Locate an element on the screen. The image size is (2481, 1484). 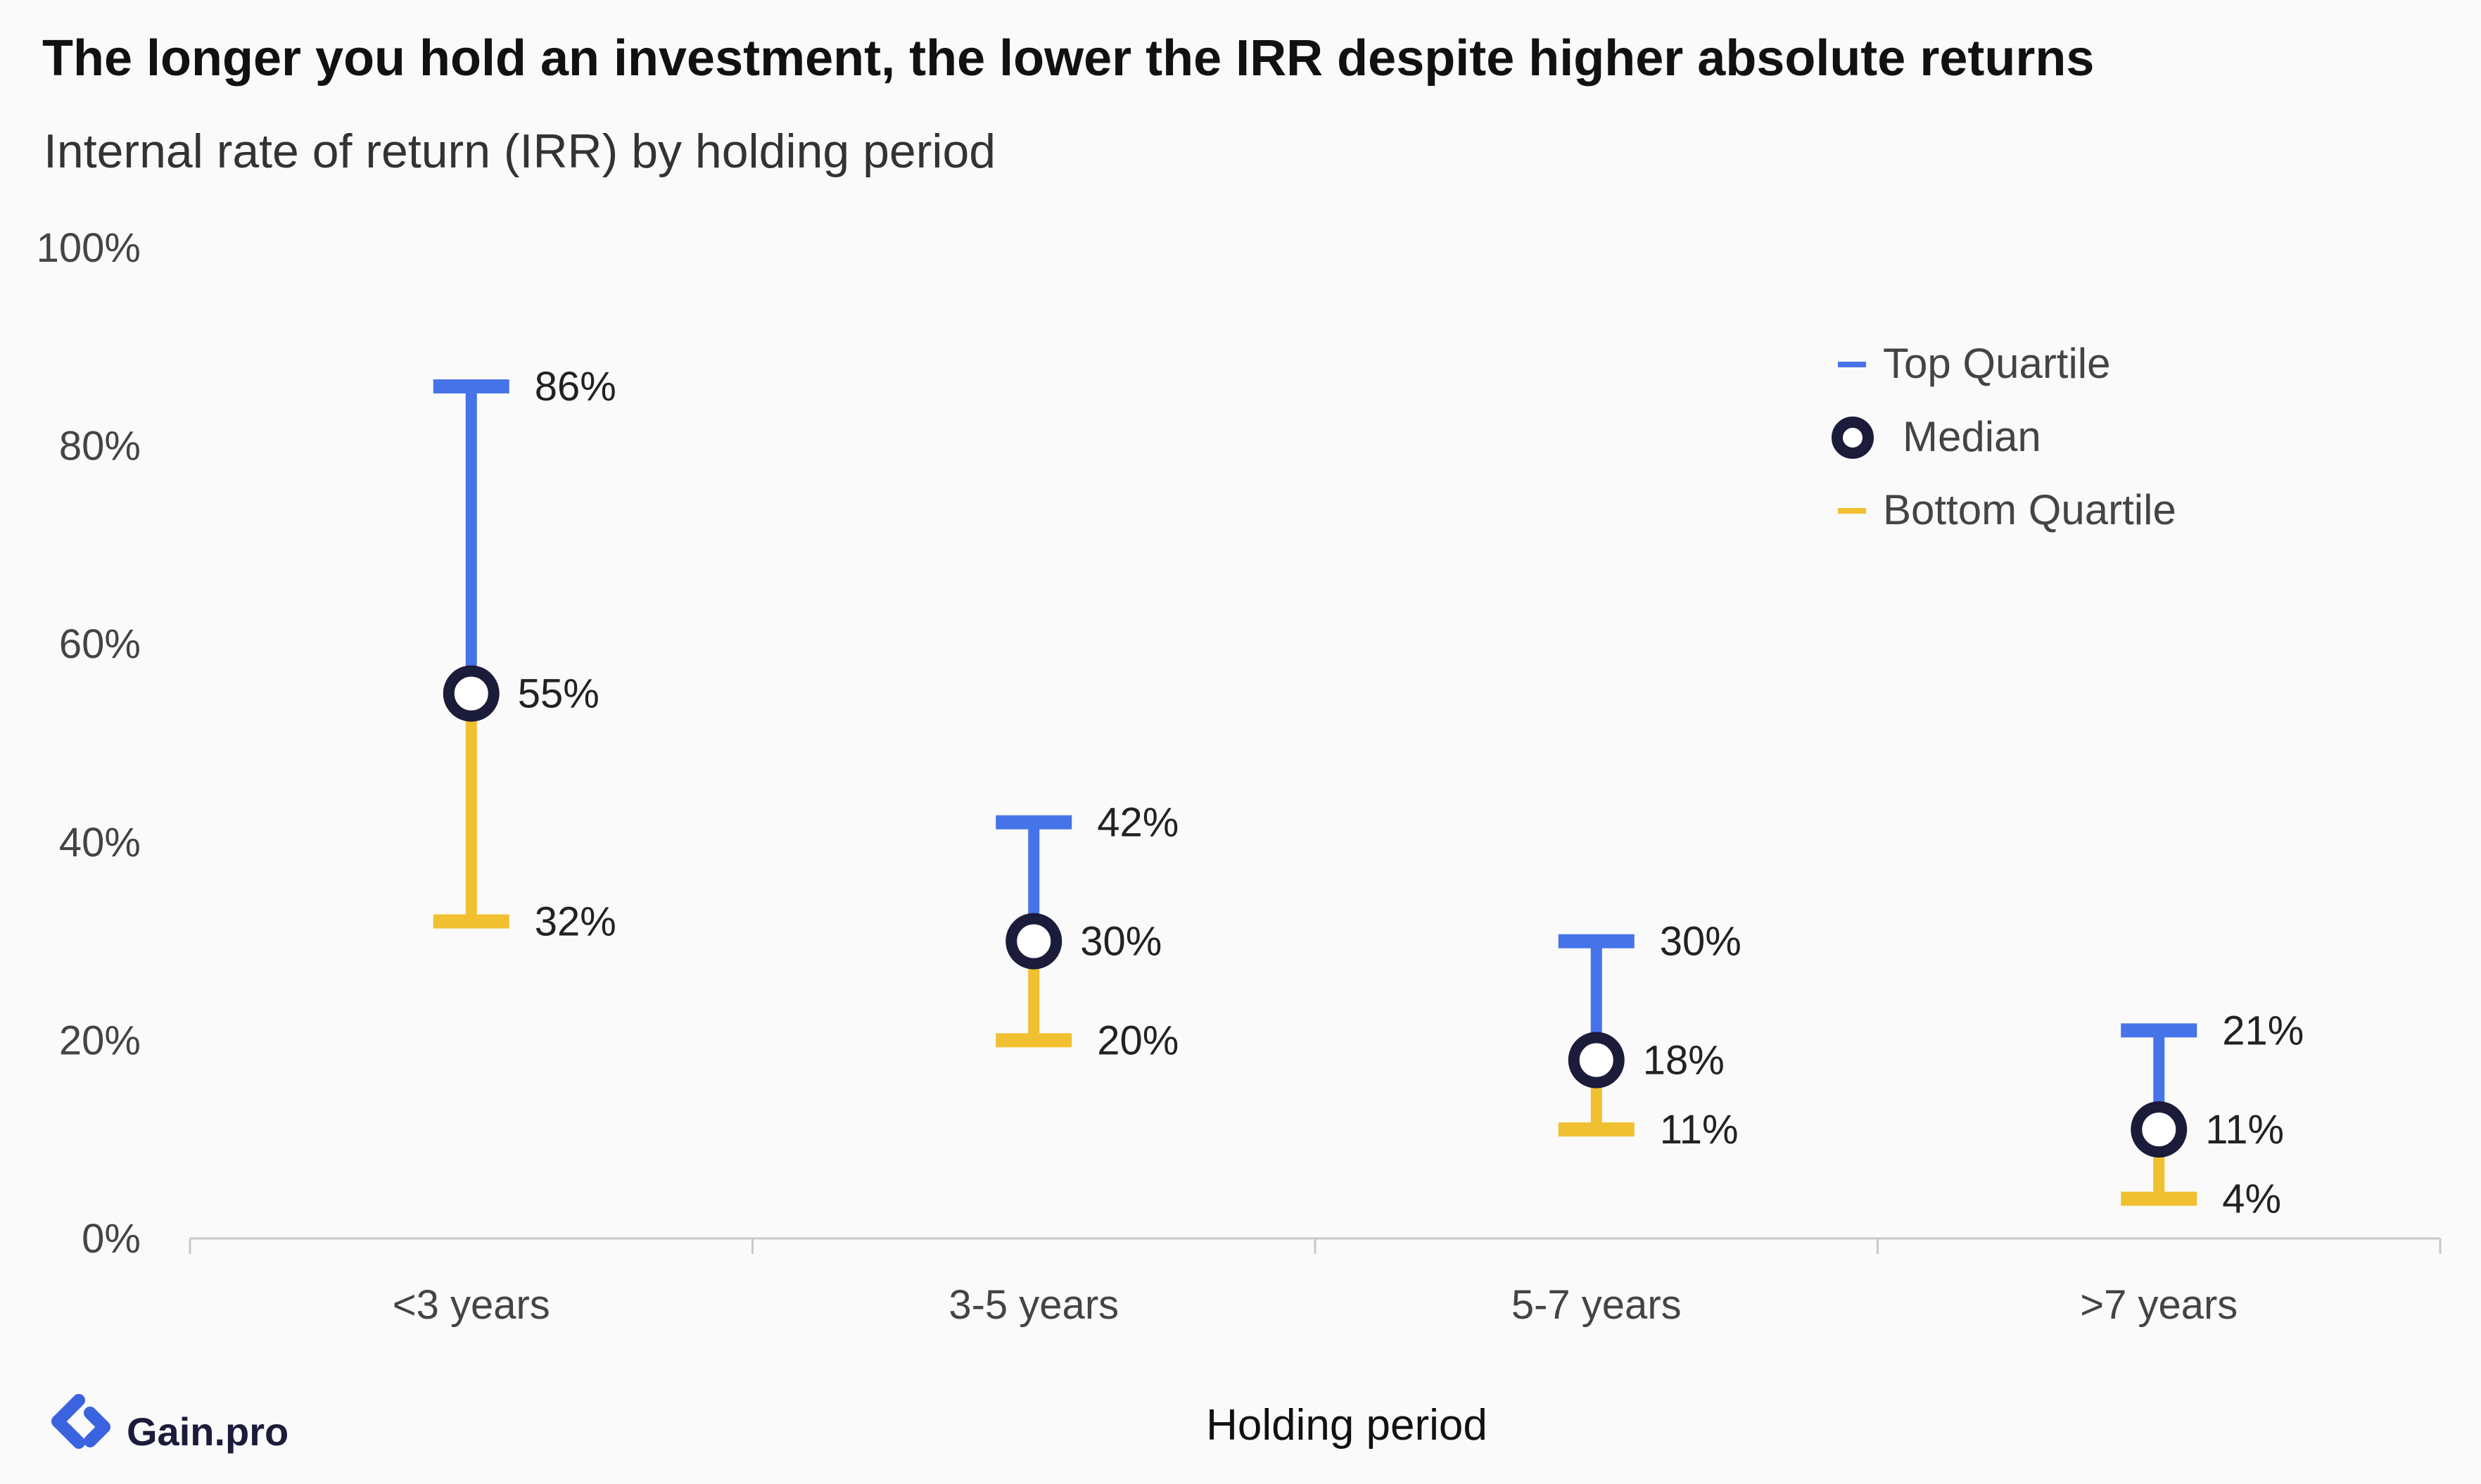
legend-median-label: Median is located at coordinates (1972, 436).